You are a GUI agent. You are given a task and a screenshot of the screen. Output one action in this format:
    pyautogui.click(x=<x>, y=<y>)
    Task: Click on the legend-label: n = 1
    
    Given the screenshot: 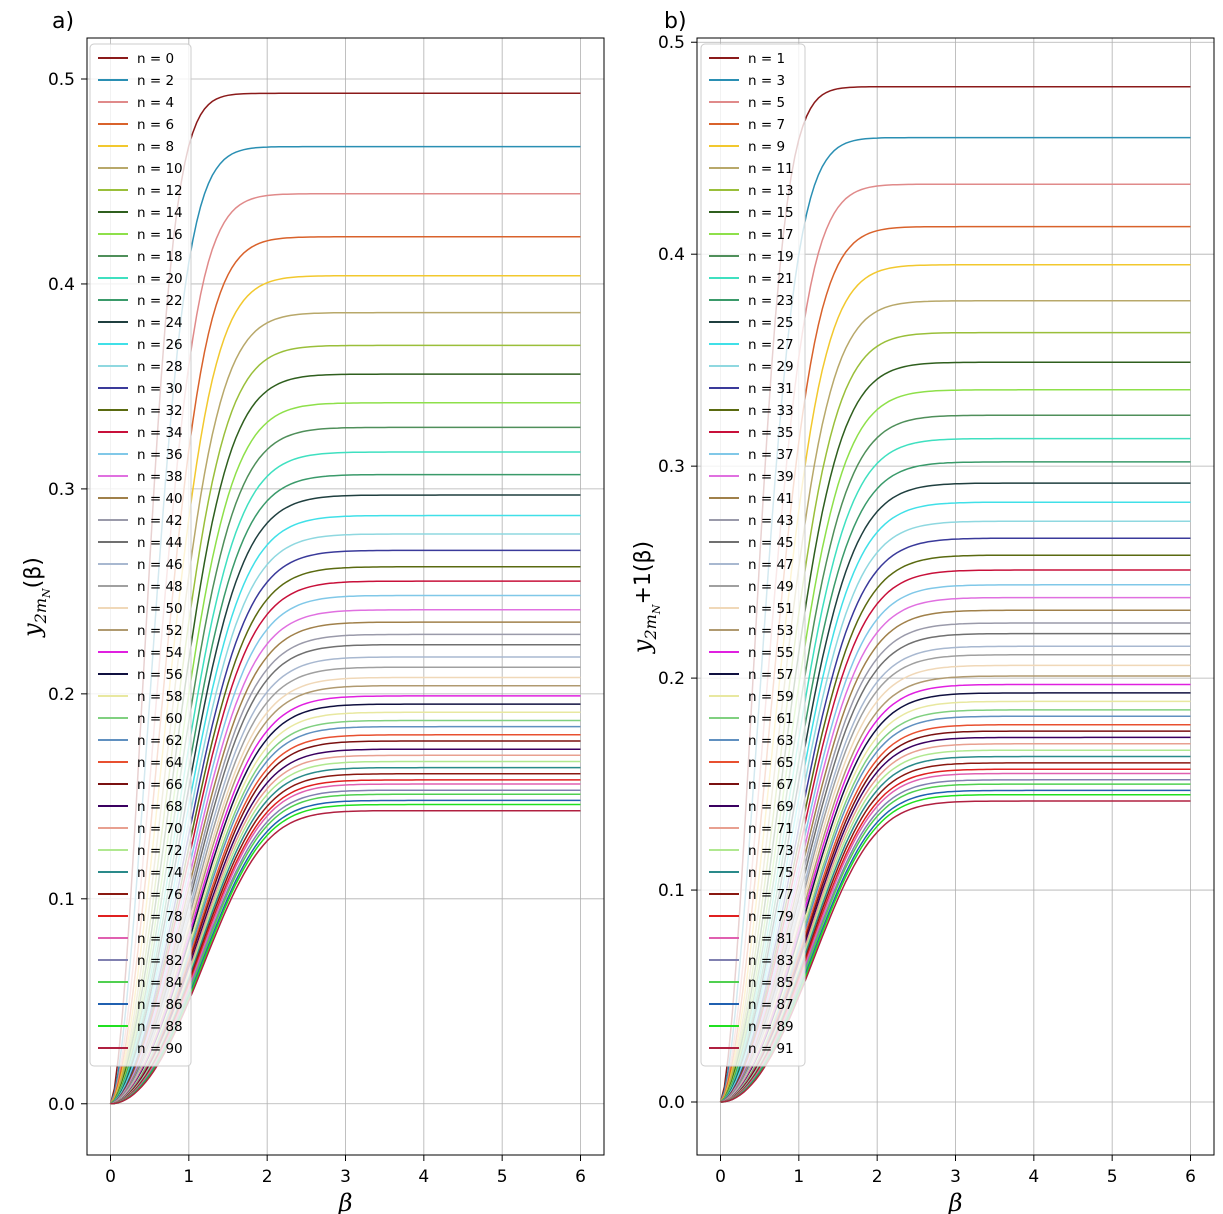 What is the action you would take?
    pyautogui.click(x=766, y=59)
    